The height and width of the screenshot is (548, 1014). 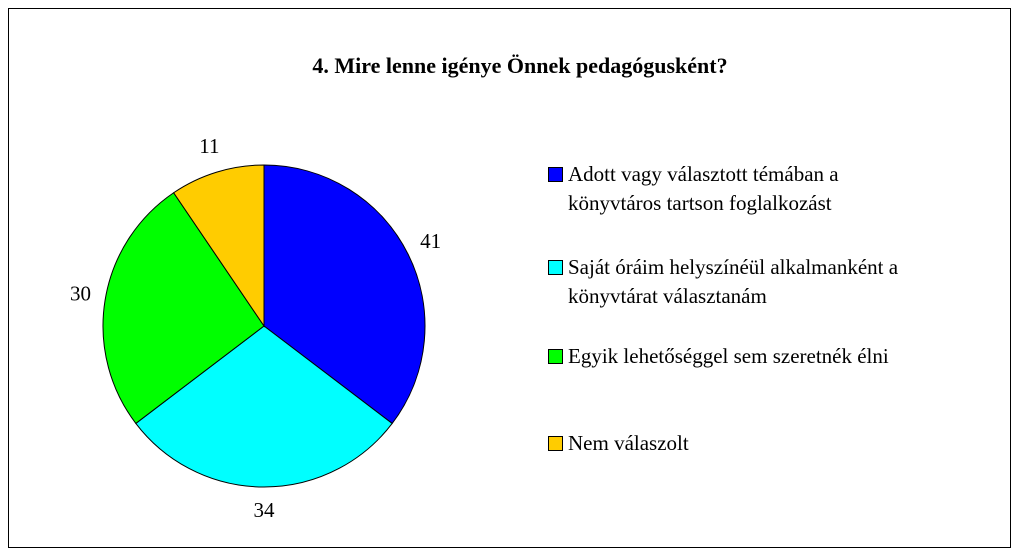 What do you see at coordinates (728, 356) in the screenshot?
I see `legend-label: Egyik lehetőséggel sem szeretnék élni` at bounding box center [728, 356].